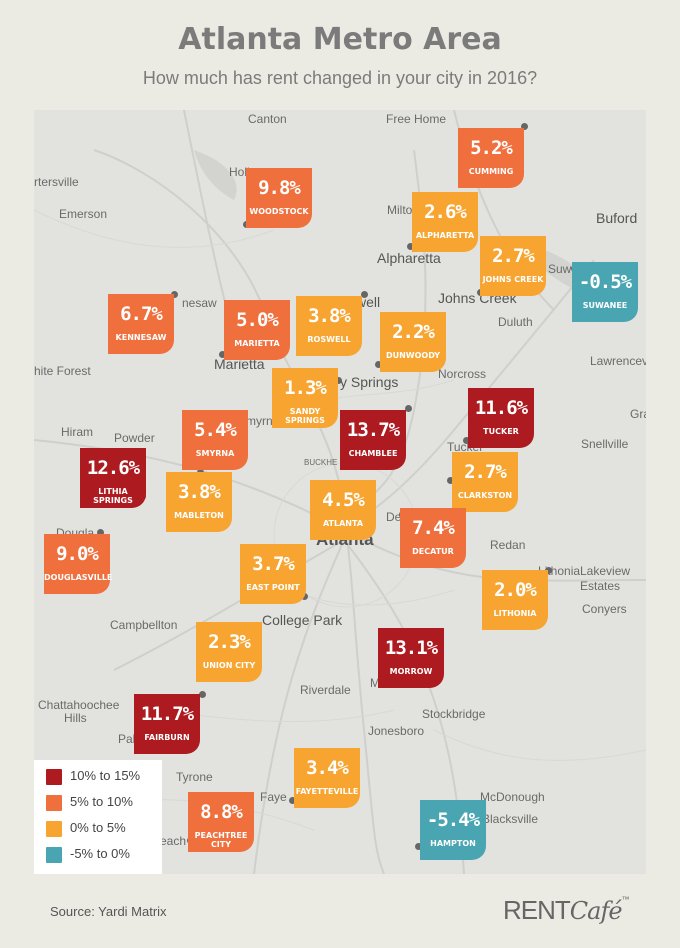 This screenshot has height=948, width=680. Describe the element at coordinates (343, 523) in the screenshot. I see `city-name: ATLANTA` at that location.